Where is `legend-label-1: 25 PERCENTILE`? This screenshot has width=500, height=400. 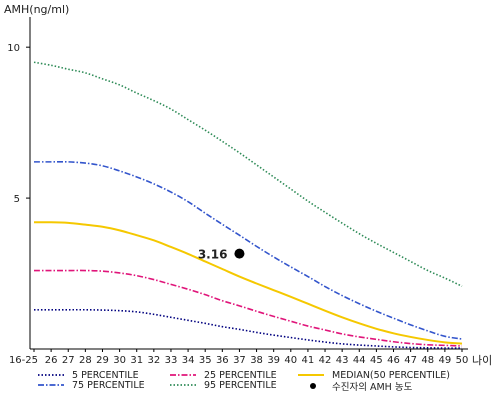
legend-label-1: 25 PERCENTILE is located at coordinates (240, 375).